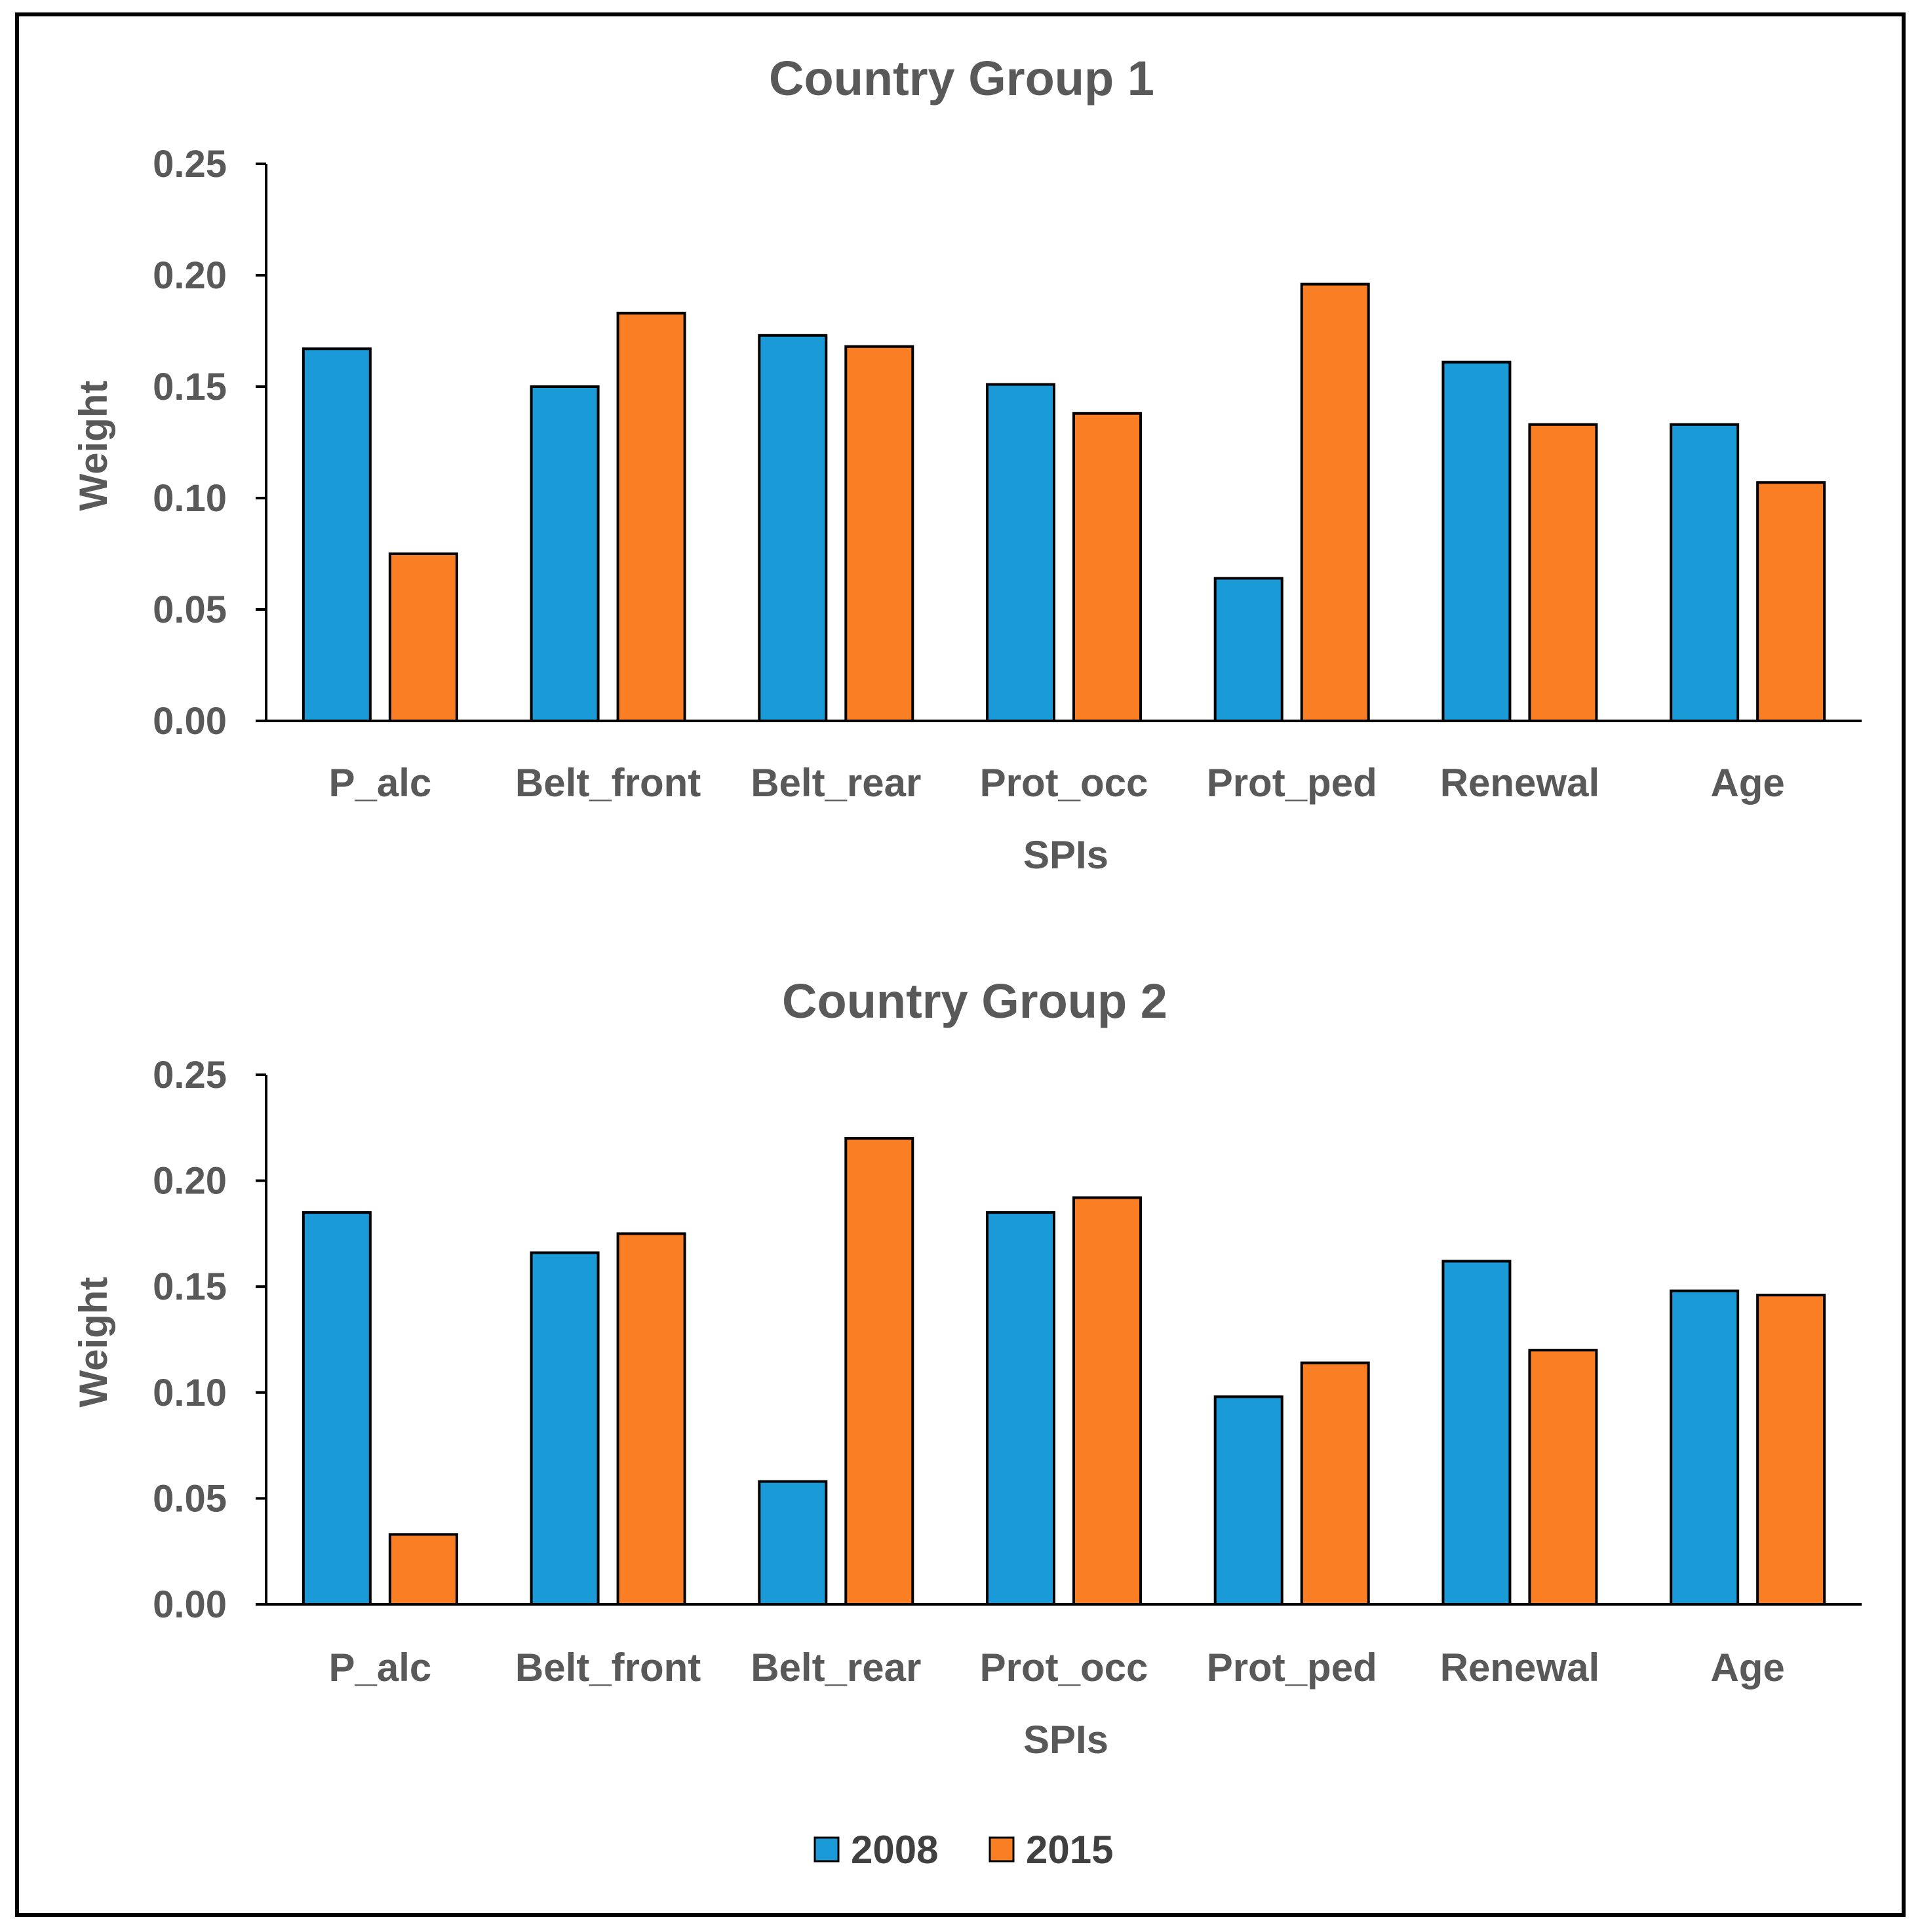 The height and width of the screenshot is (1932, 1920). I want to click on legend: 2008 2015, so click(963, 1850).